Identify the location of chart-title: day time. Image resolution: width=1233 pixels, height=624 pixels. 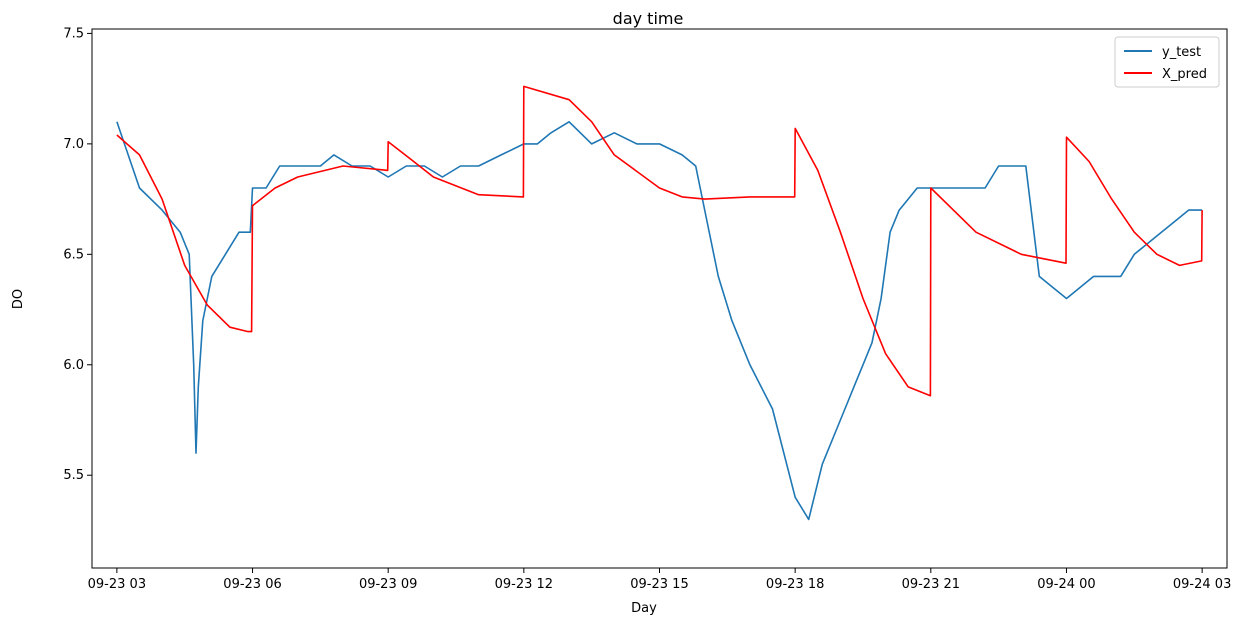
(648, 18).